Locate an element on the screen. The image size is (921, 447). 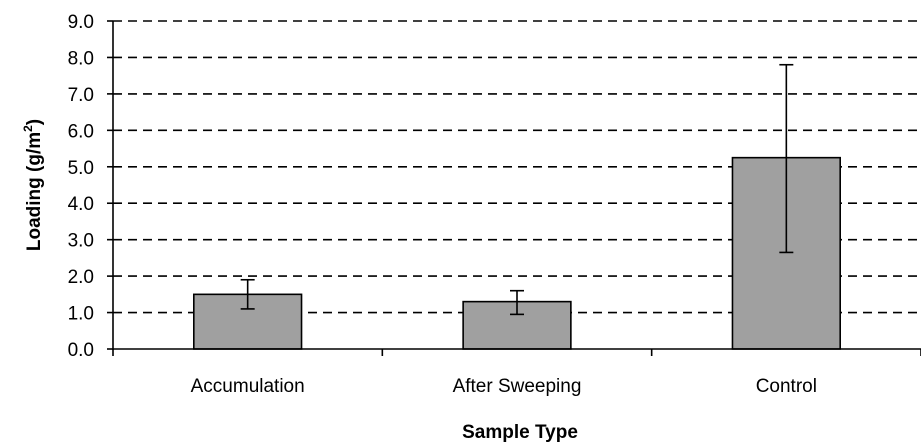
y-tick-label: 6.0 is located at coordinates (81, 131).